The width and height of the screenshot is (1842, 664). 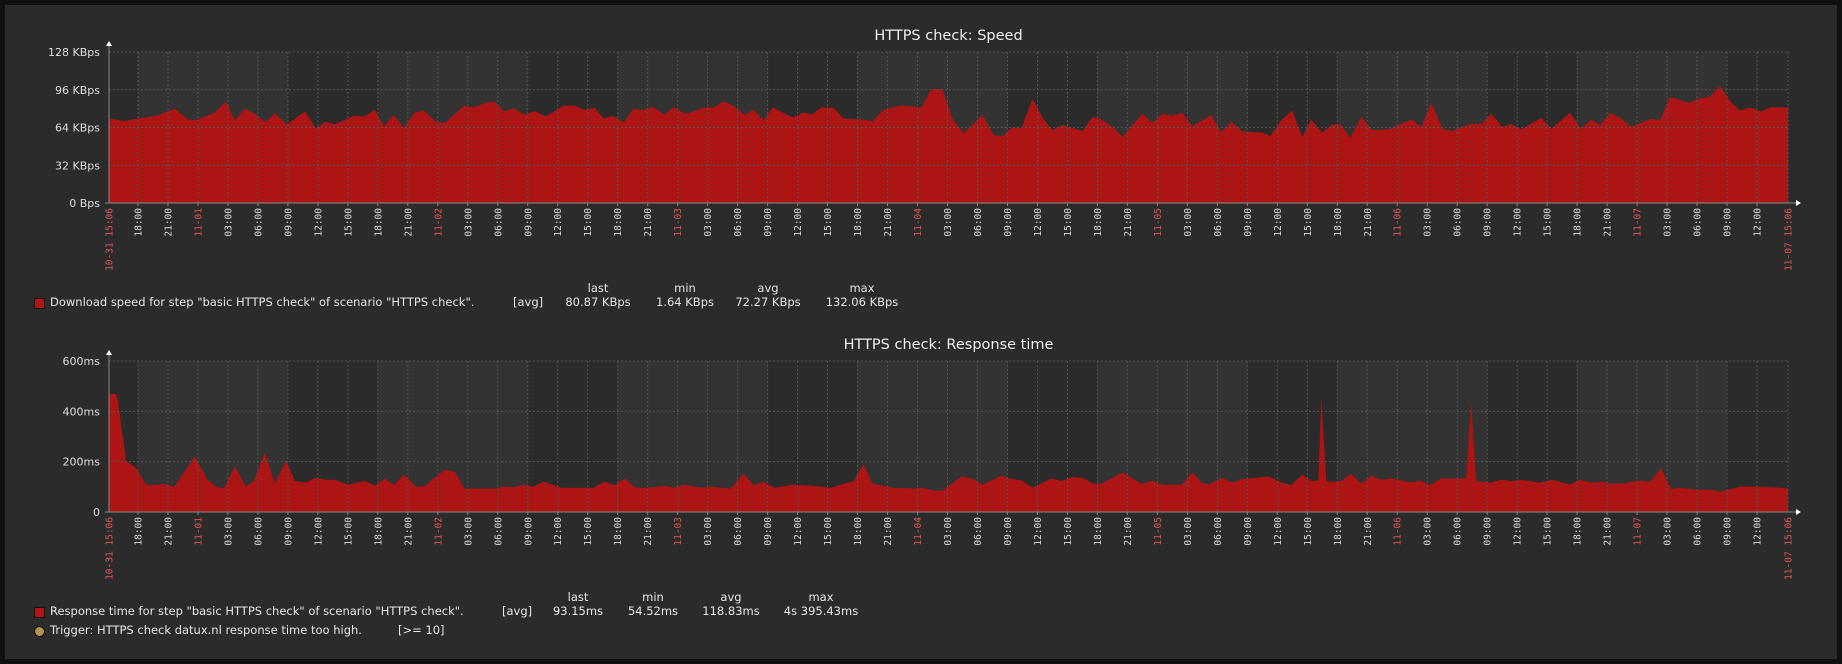 I want to click on y-tick-label: 200ms, so click(x=82, y=462).